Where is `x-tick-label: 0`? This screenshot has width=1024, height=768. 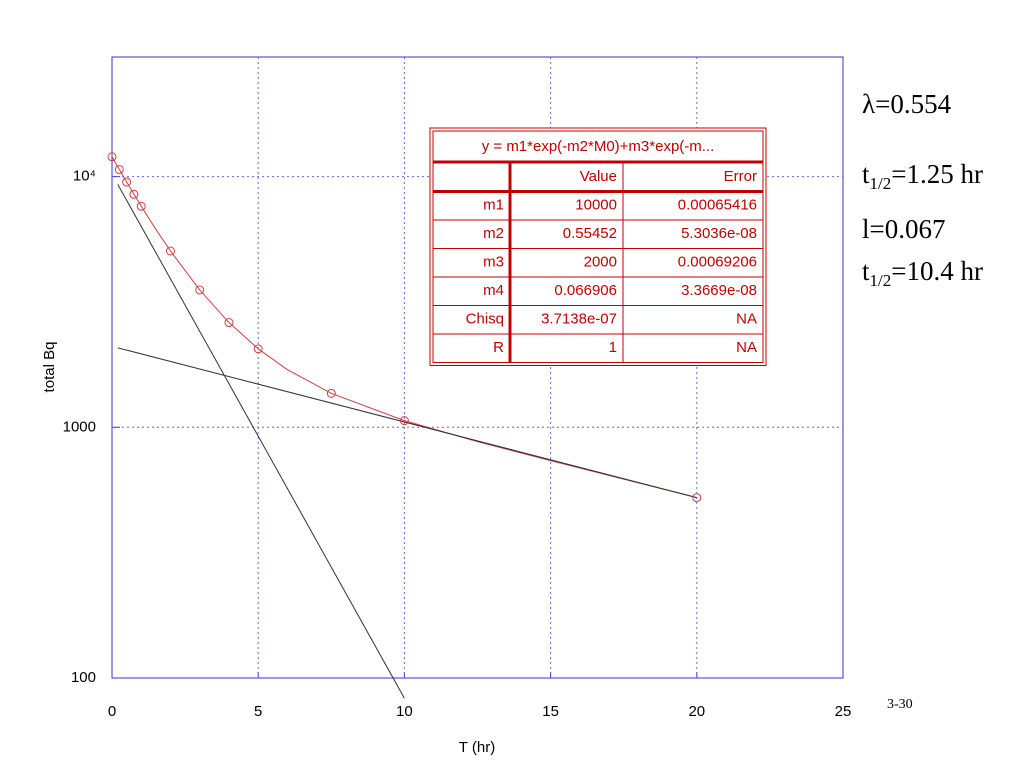
x-tick-label: 0 is located at coordinates (112, 711).